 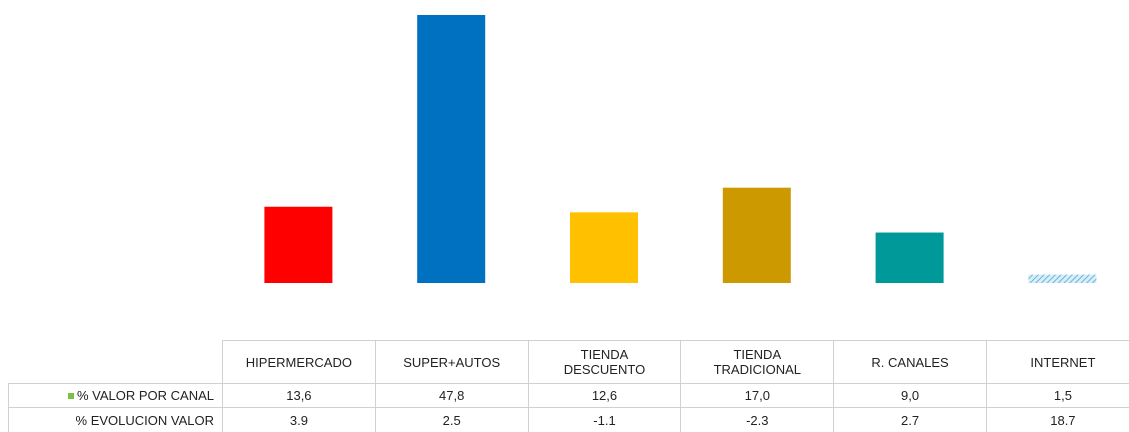 What do you see at coordinates (604, 419) in the screenshot?
I see `table-value: -1.1` at bounding box center [604, 419].